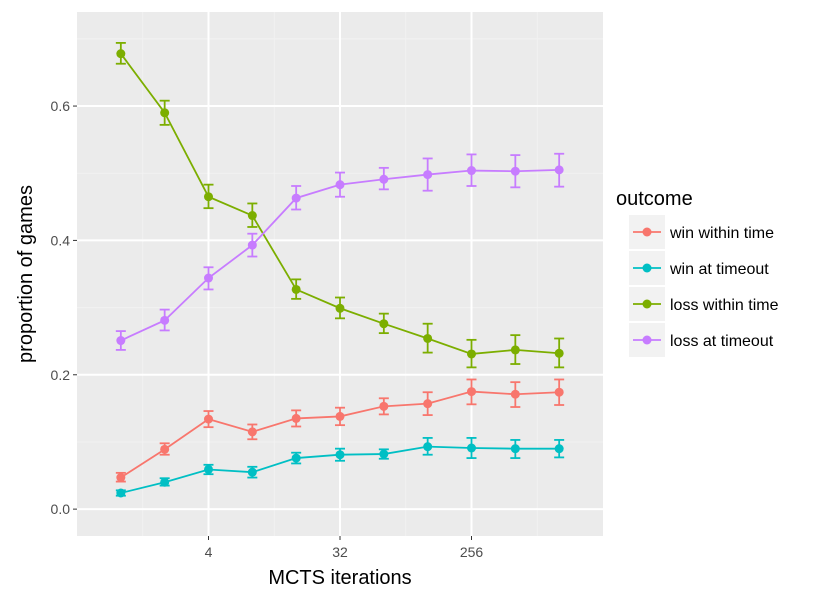 The width and height of the screenshot is (832, 600). Describe the element at coordinates (26, 274) in the screenshot. I see `y-axis-title: proportion of games` at that location.